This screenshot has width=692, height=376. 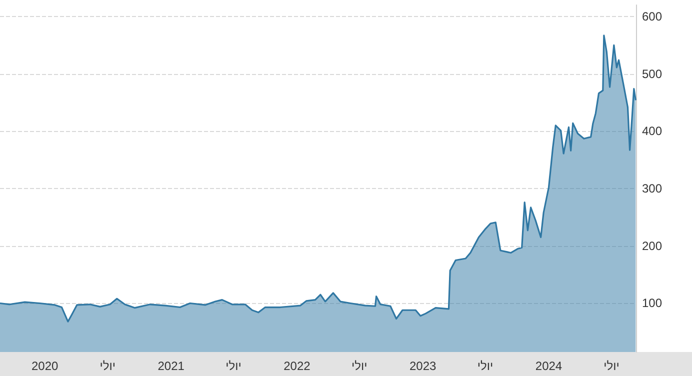 I want to click on x-tick-label: 2020, so click(x=45, y=366).